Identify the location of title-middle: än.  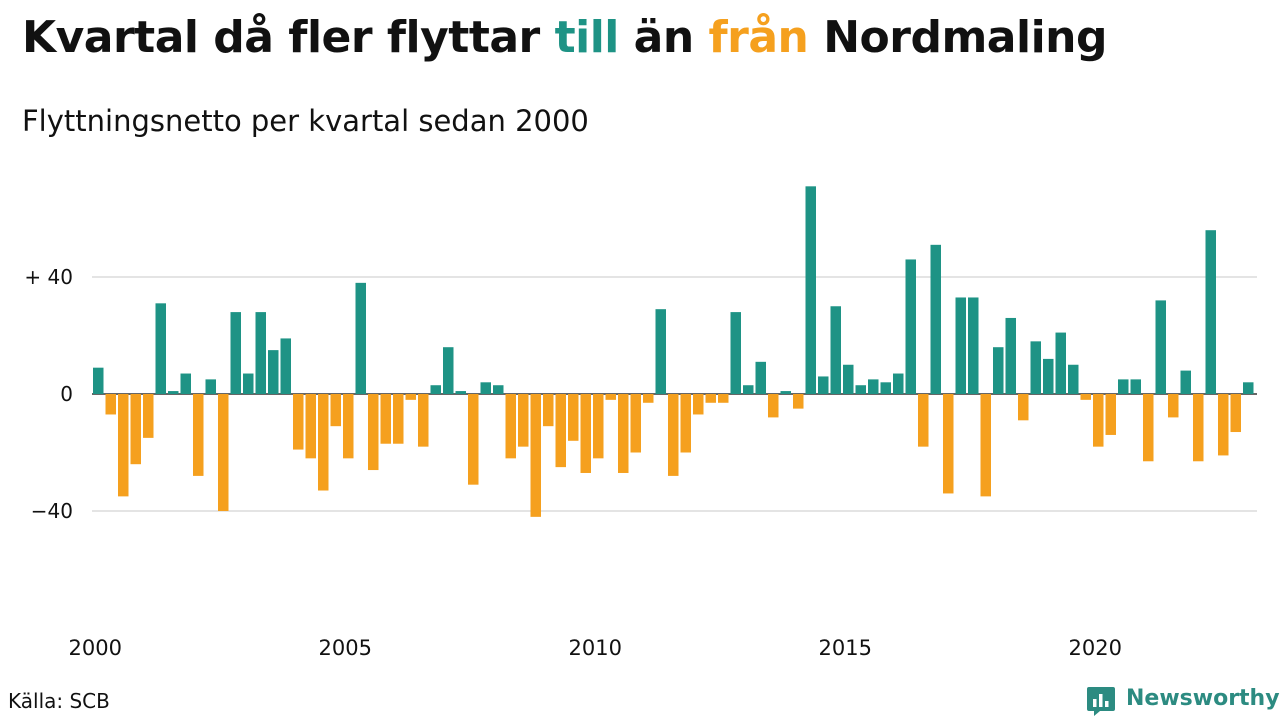
(663, 37).